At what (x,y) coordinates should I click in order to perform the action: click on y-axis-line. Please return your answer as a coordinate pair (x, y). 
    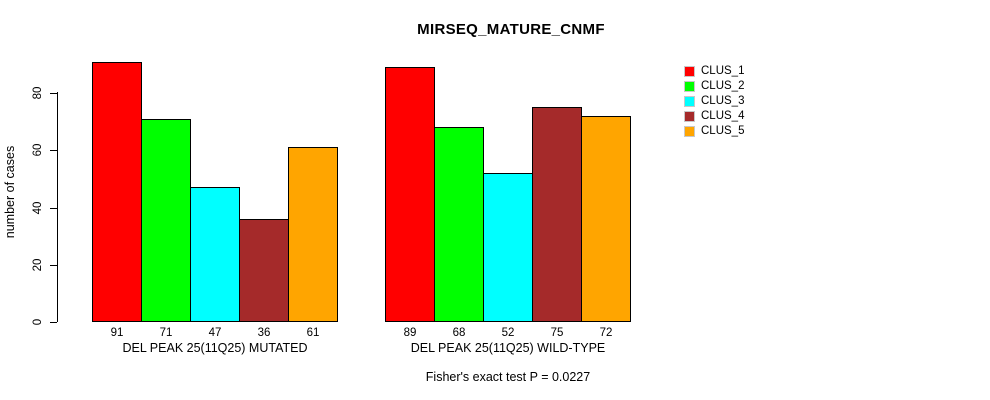
    Looking at the image, I should click on (57, 207).